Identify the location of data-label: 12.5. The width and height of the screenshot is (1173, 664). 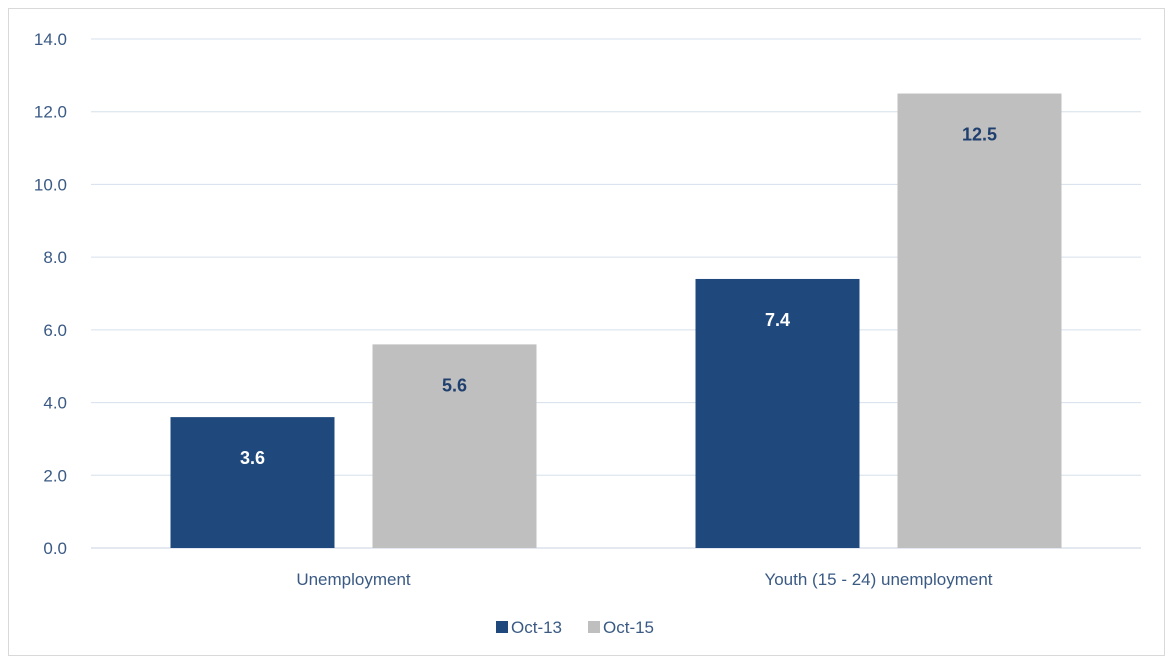
(979, 135).